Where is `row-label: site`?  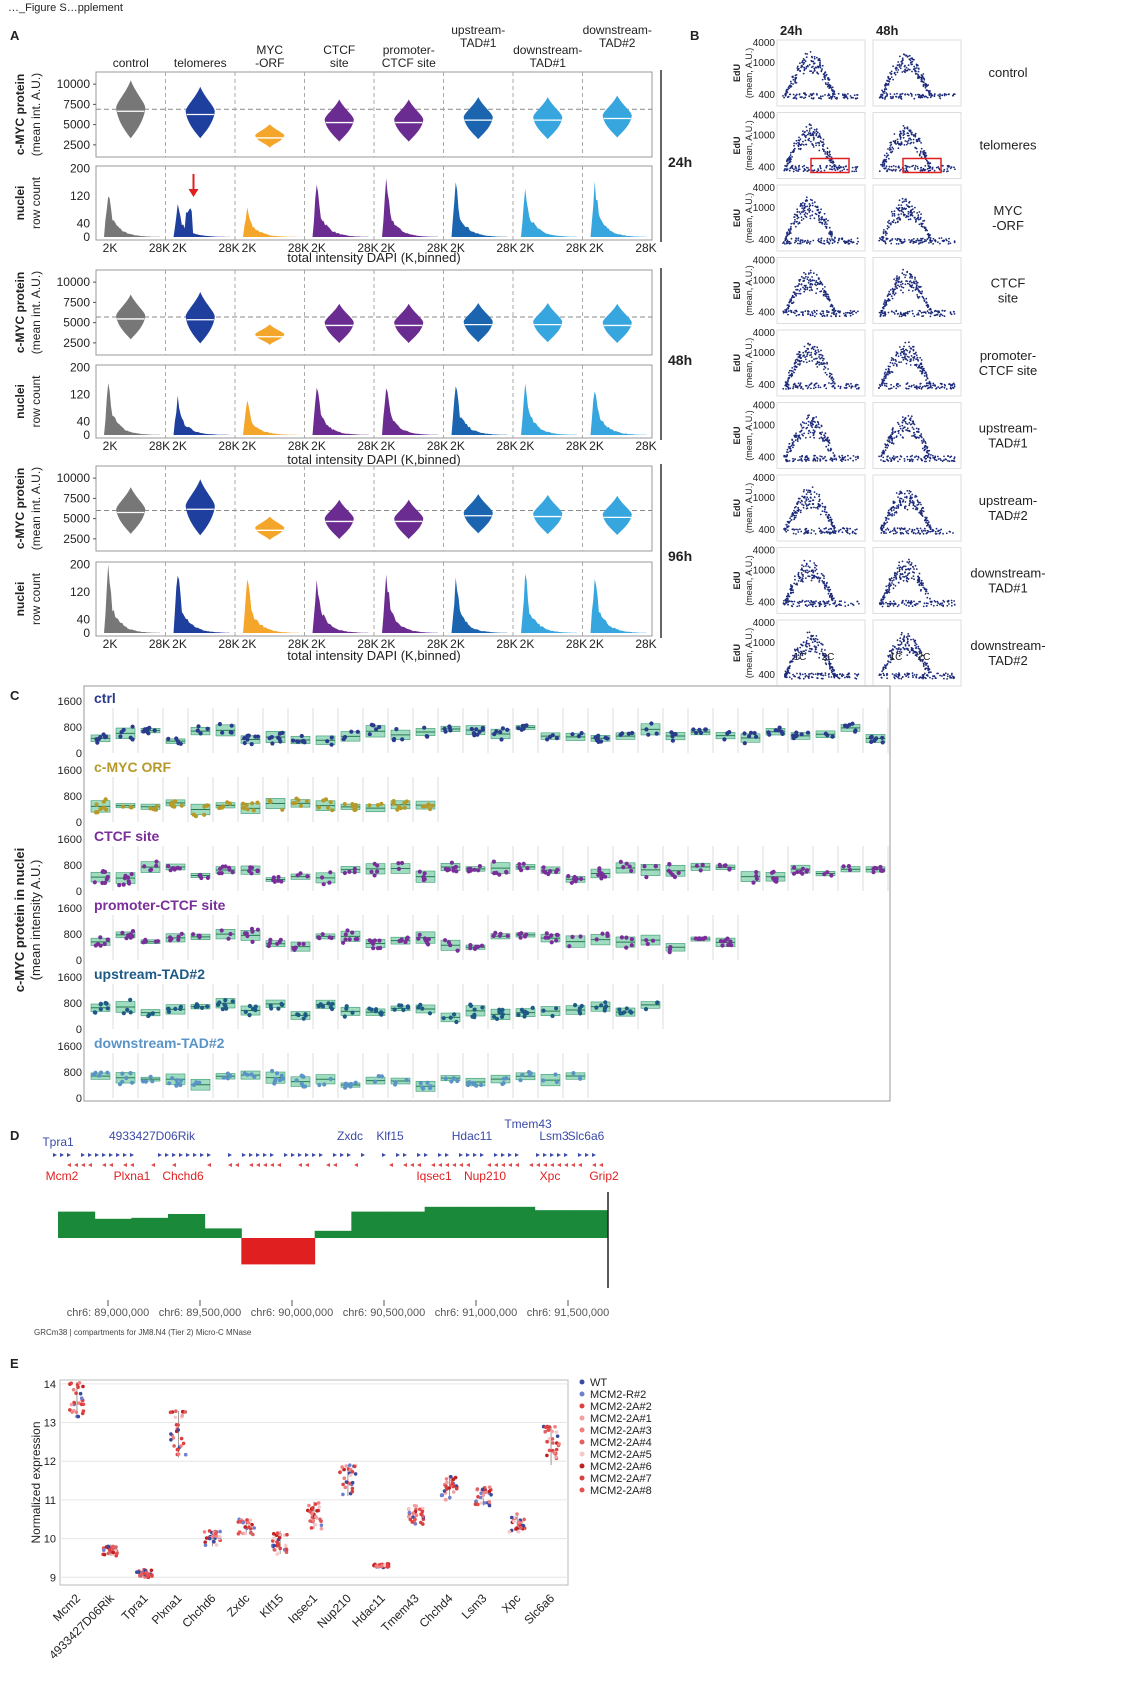 row-label: site is located at coordinates (1008, 298).